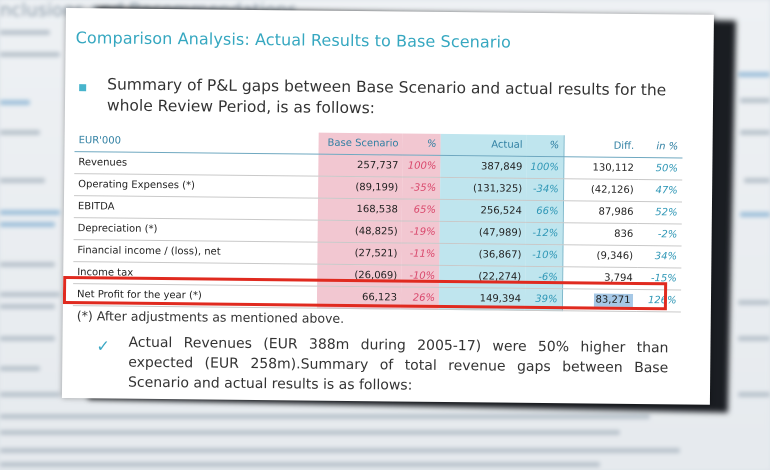  Describe the element at coordinates (360, 210) in the screenshot. I see `base-value: 168,538` at that location.